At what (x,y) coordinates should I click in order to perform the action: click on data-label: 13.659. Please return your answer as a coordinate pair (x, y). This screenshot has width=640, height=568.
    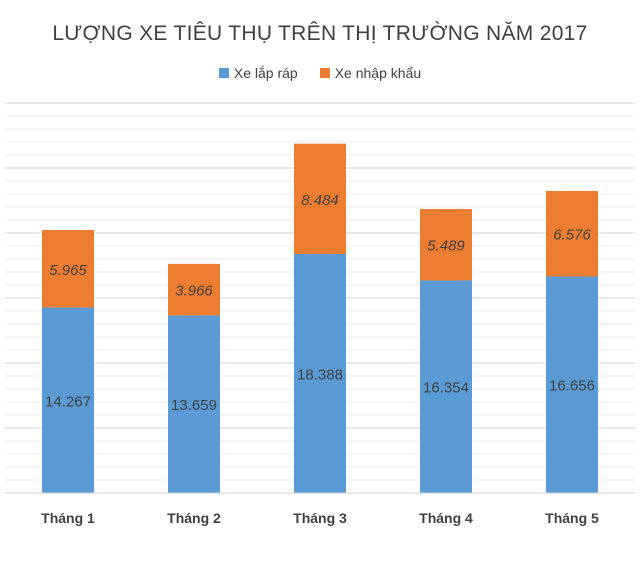
    Looking at the image, I should click on (194, 405).